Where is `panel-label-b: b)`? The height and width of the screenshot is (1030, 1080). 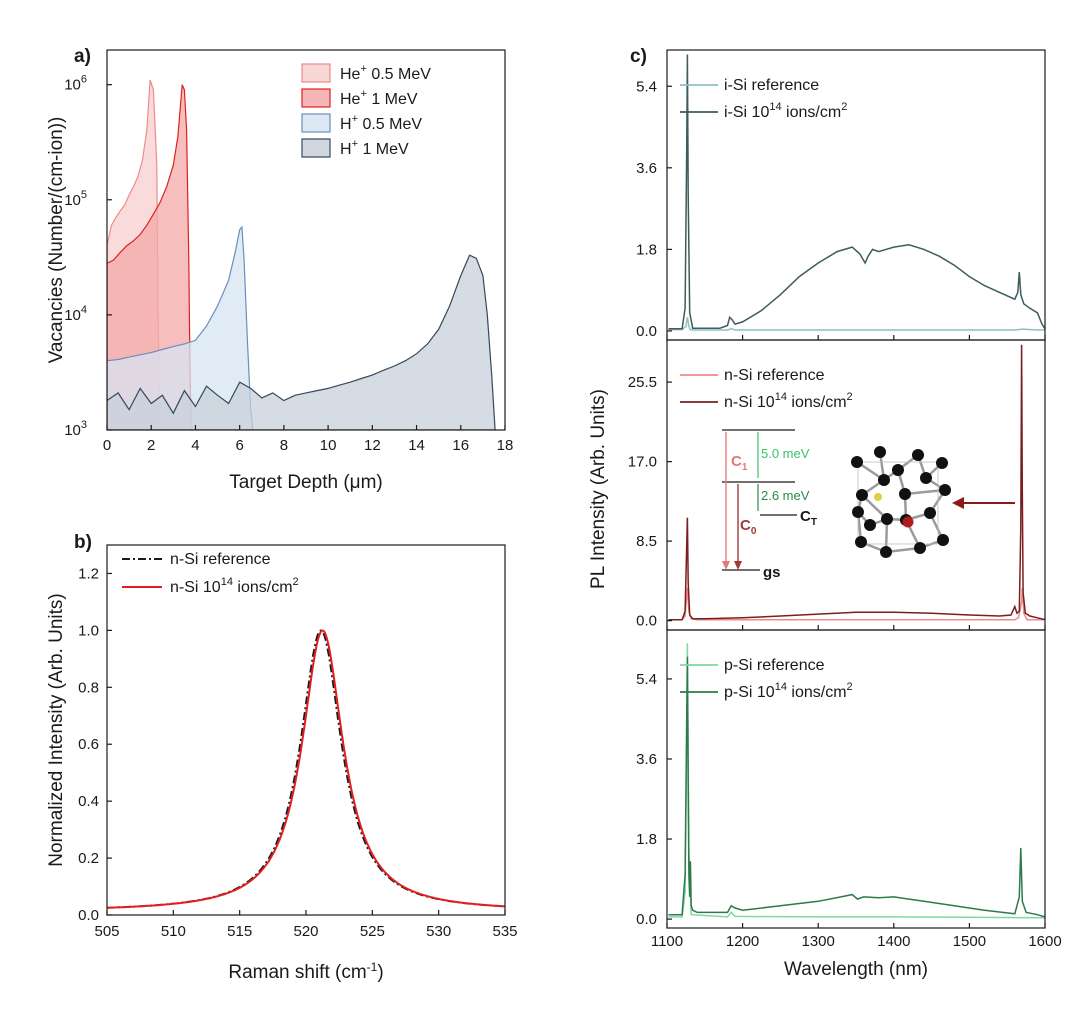
panel-label-b: b) is located at coordinates (83, 542).